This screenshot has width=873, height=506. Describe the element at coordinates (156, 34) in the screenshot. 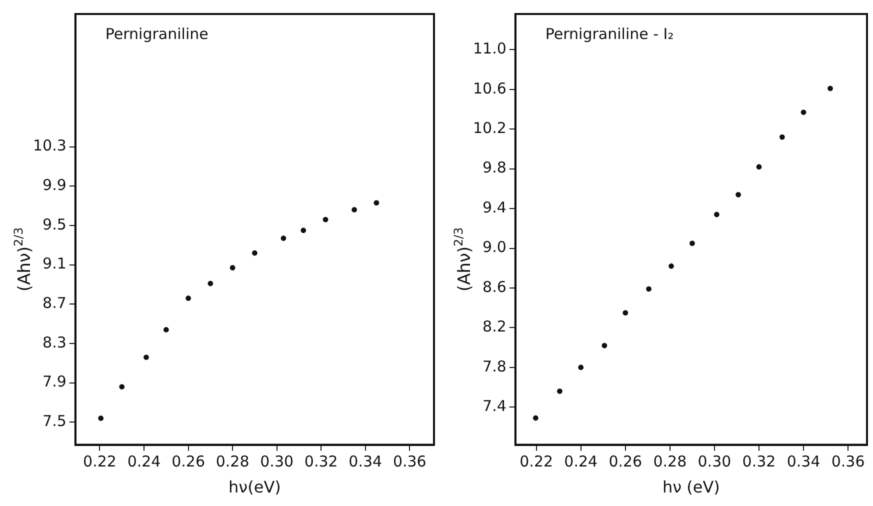

I see `text: Pernigraniline` at that location.